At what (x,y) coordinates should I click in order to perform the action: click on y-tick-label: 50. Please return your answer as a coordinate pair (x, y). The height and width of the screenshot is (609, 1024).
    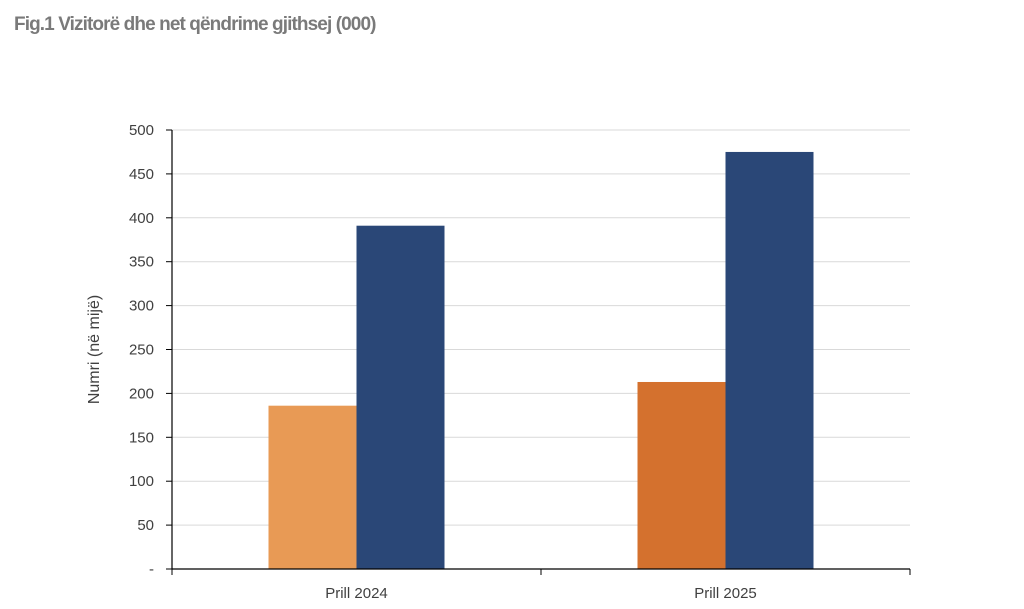
    Looking at the image, I should click on (145, 525).